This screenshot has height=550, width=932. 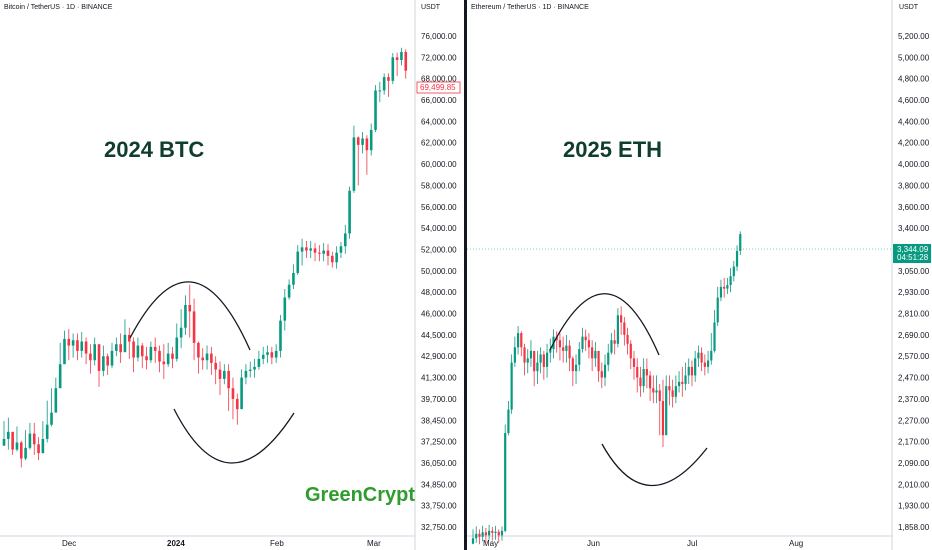 What do you see at coordinates (439, 335) in the screenshot?
I see `btc-y-tick-label: 44,500.00` at bounding box center [439, 335].